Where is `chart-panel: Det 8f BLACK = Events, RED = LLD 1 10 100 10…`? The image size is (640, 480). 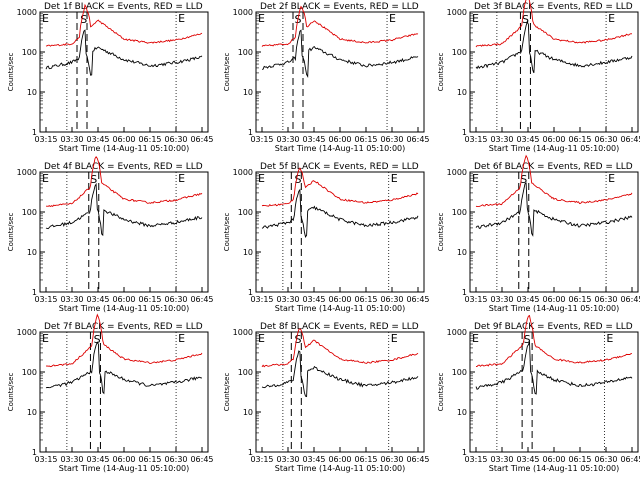 chart-panel: Det 8f BLACK = Events, RED = LLD 1 10 100 10… is located at coordinates (326, 397).